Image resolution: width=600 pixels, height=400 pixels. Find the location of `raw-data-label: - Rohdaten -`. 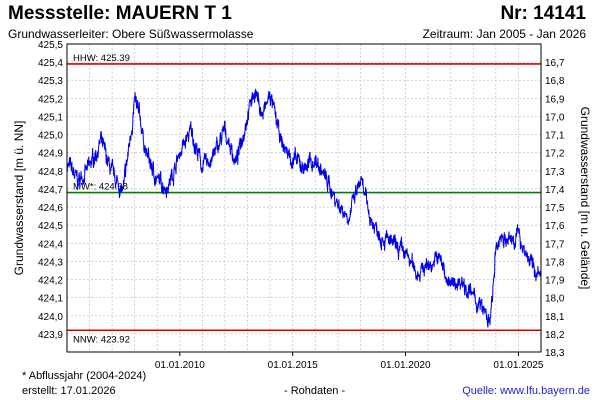

raw-data-label: - Rohdaten - is located at coordinates (315, 391).